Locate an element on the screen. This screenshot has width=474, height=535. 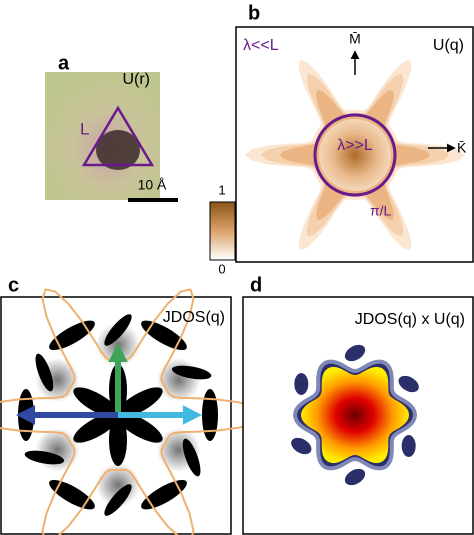
panel-title: U(r) is located at coordinates (136, 79).